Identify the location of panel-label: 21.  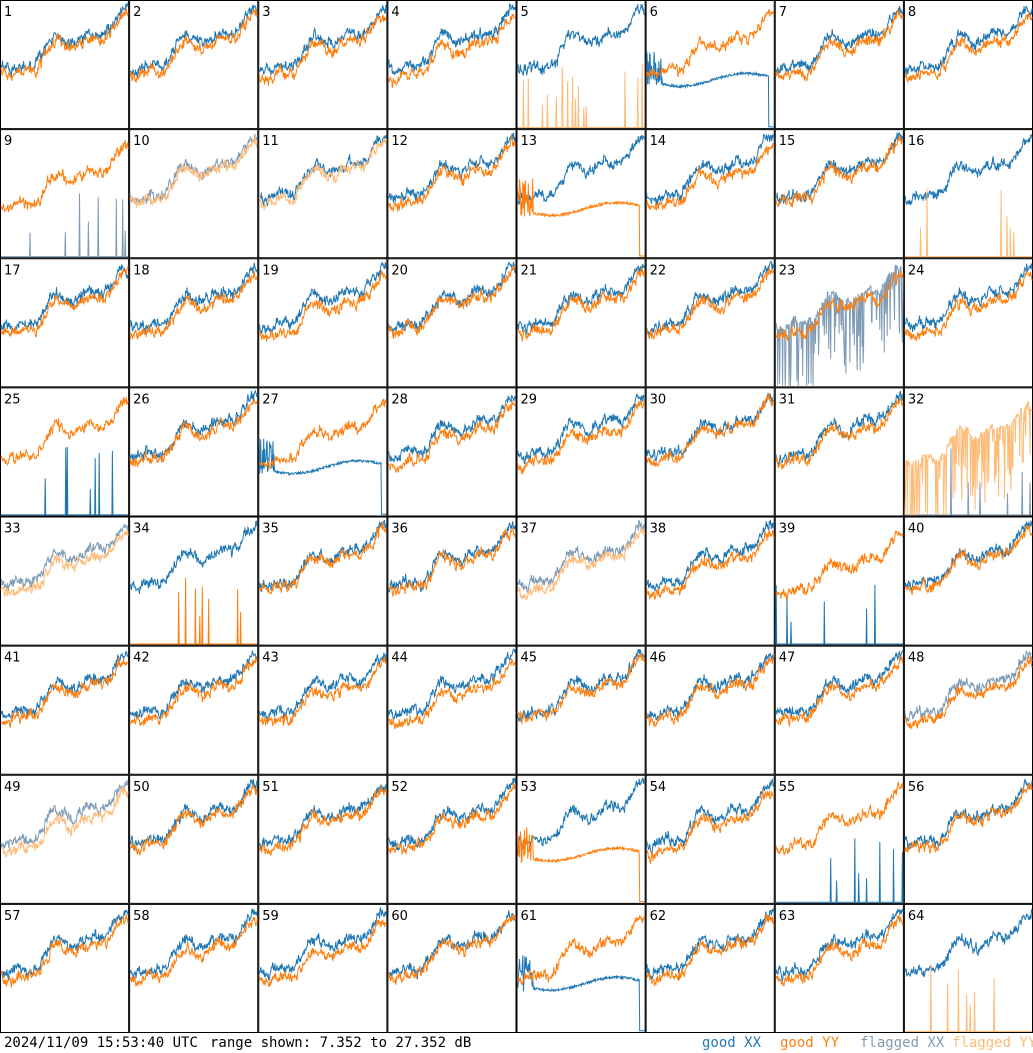
(529, 270).